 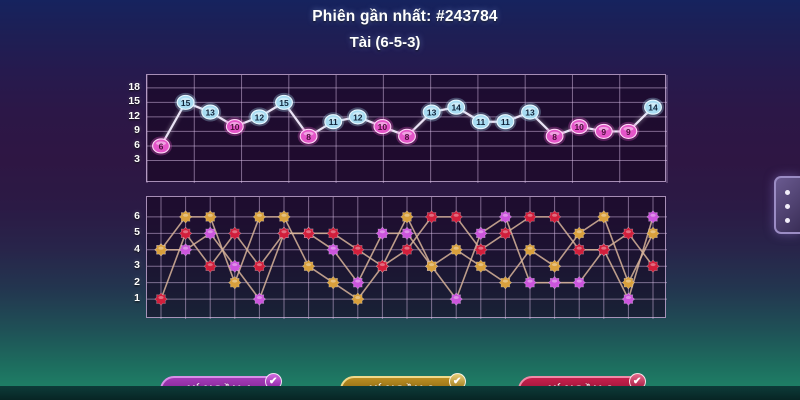 I want to click on total-point-17: 8, so click(x=554, y=136).